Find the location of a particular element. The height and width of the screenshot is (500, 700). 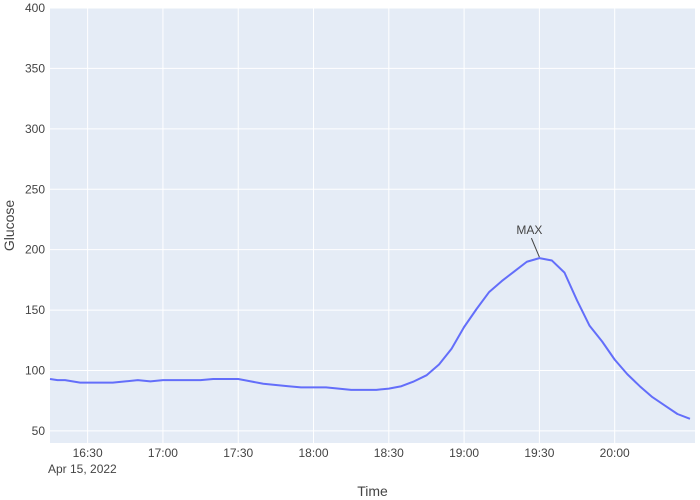

annotations: MAX is located at coordinates (529, 240).